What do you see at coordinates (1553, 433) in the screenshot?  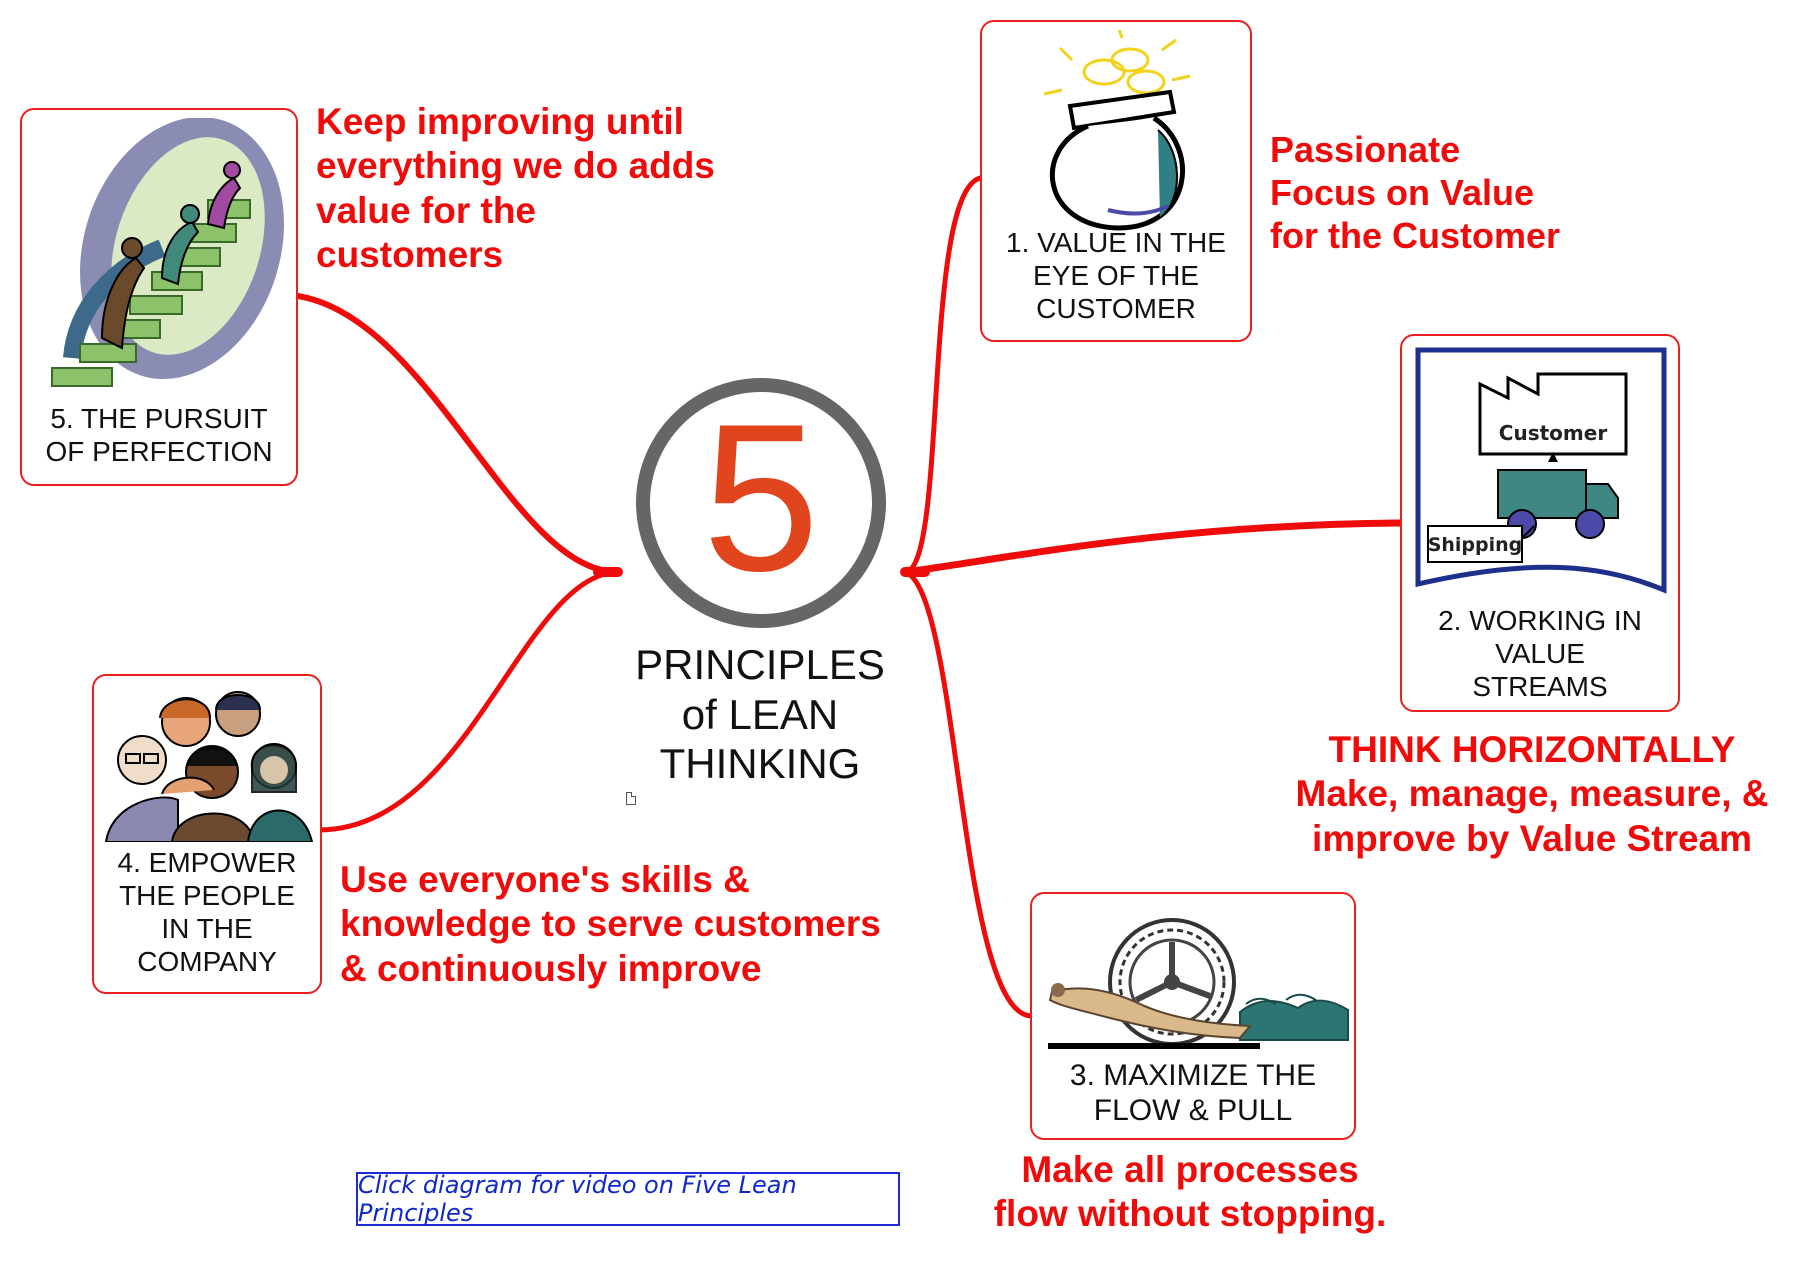 I see `diagram-customer-label: Customer` at bounding box center [1553, 433].